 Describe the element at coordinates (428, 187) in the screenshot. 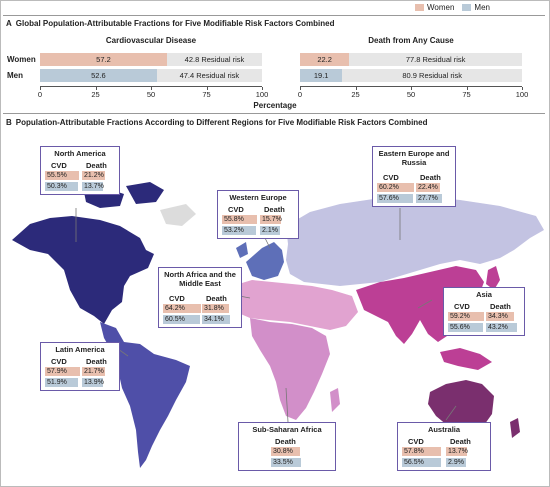

I see `region-death-women-eastern-europe-and-russia: 22.4%` at that location.